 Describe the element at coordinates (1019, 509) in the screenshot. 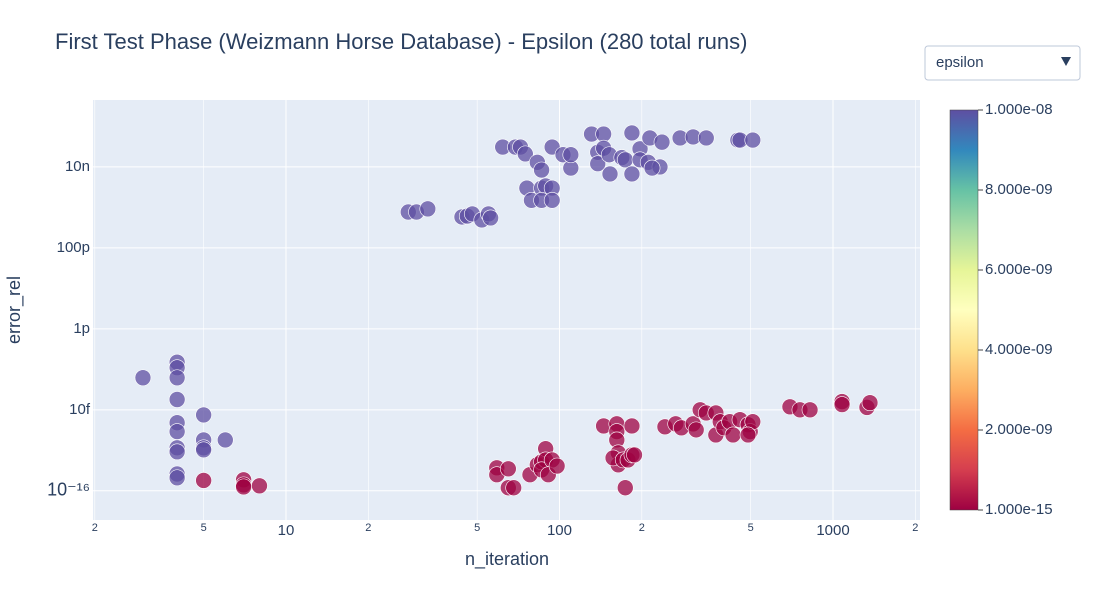

I see `colorbar-tick-label: 1.000e-15` at that location.